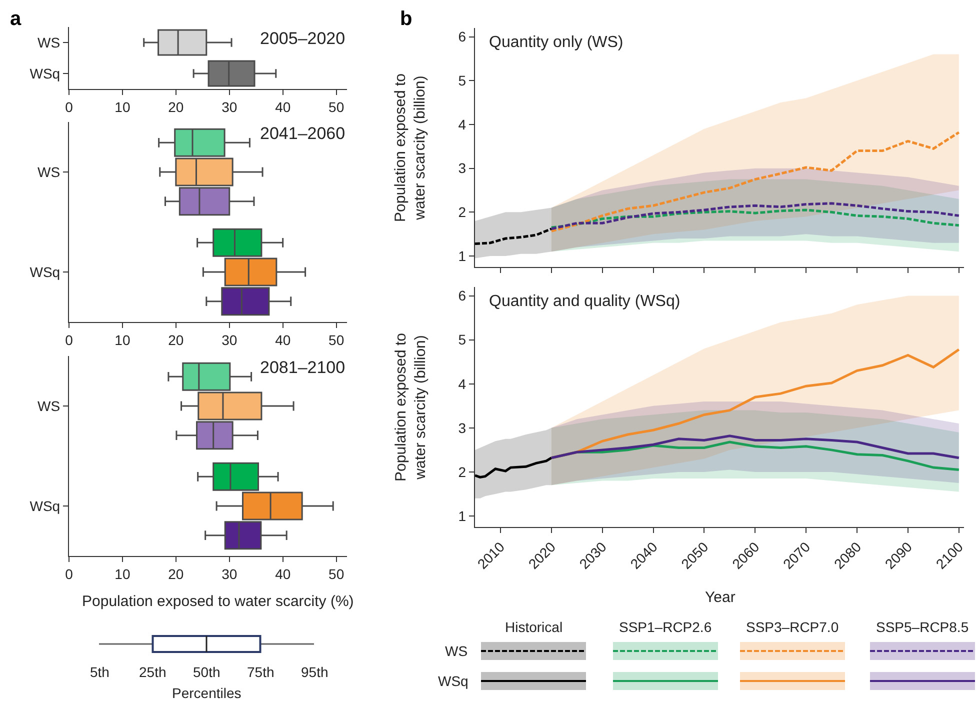 The width and height of the screenshot is (979, 702). What do you see at coordinates (665, 627) in the screenshot?
I see `category-label: SSP1–RCP2.6` at bounding box center [665, 627].